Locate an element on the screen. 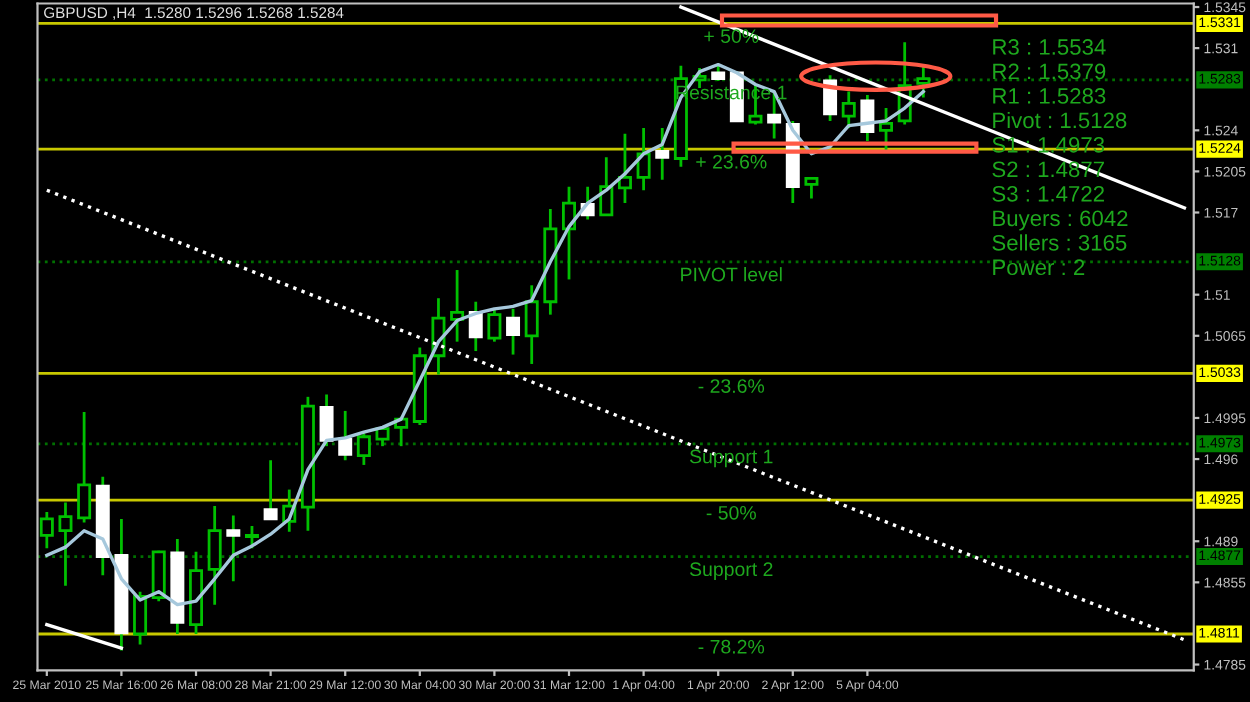 The width and height of the screenshot is (1250, 702). annotation: Buyers : 6042 is located at coordinates (1060, 220).